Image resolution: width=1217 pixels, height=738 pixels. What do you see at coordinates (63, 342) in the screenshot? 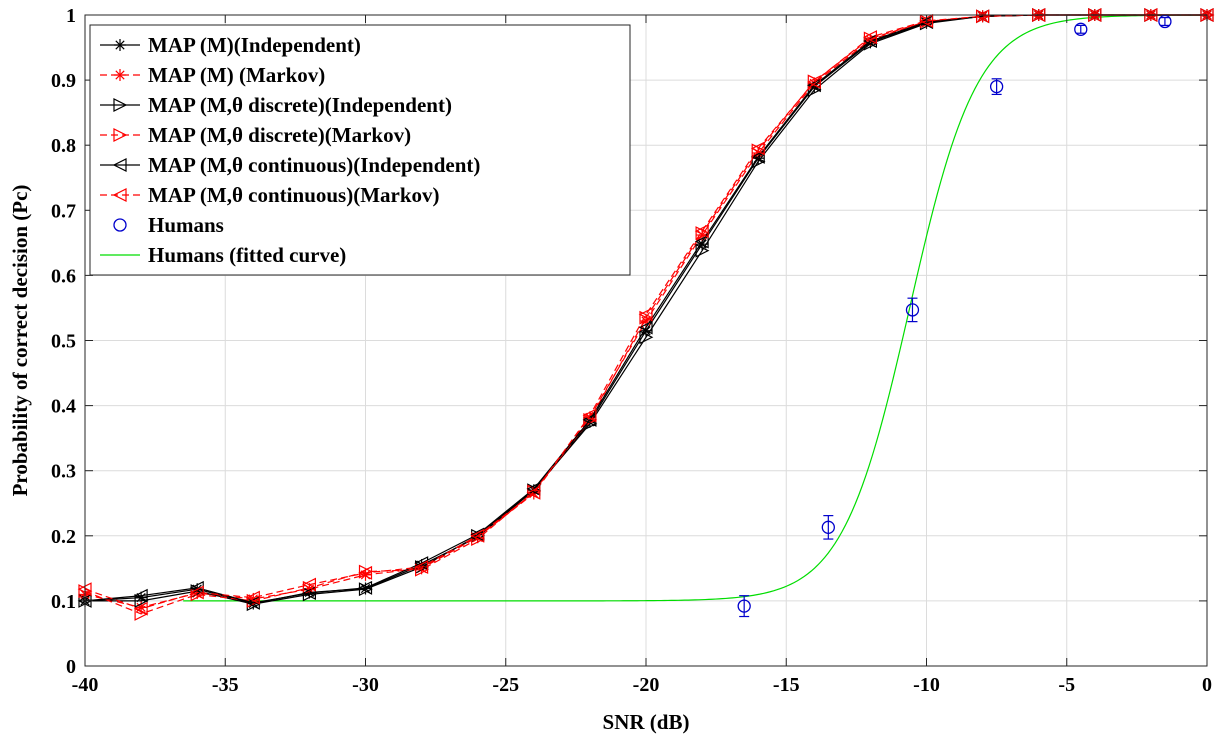
I see `y-tick-label: 0.5` at bounding box center [63, 342].